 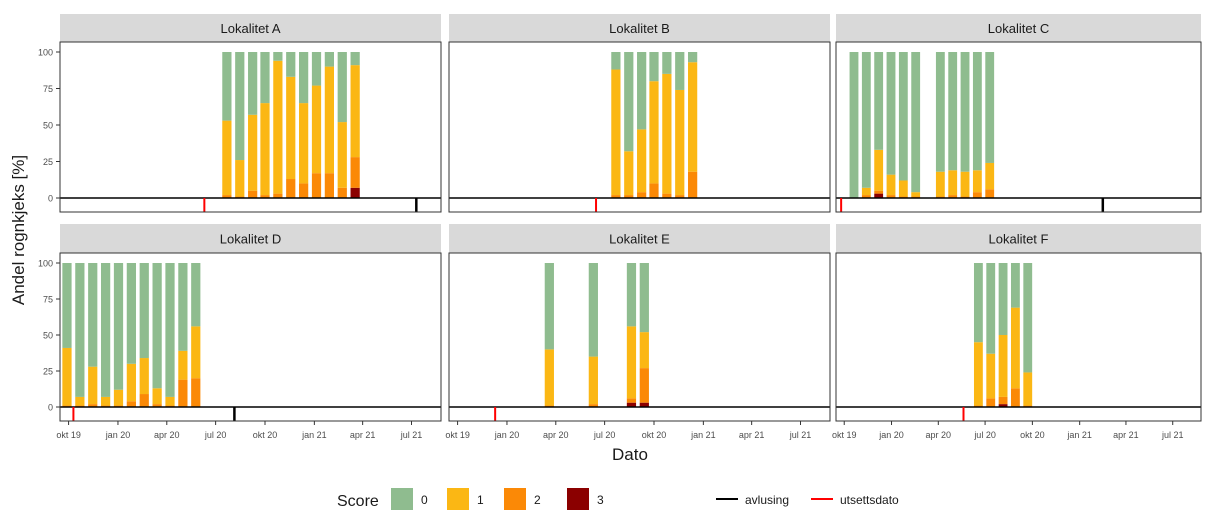 What do you see at coordinates (618, 499) in the screenshot?
I see `legend: Score 0 1 2 3 avlusing utsettsdato` at bounding box center [618, 499].